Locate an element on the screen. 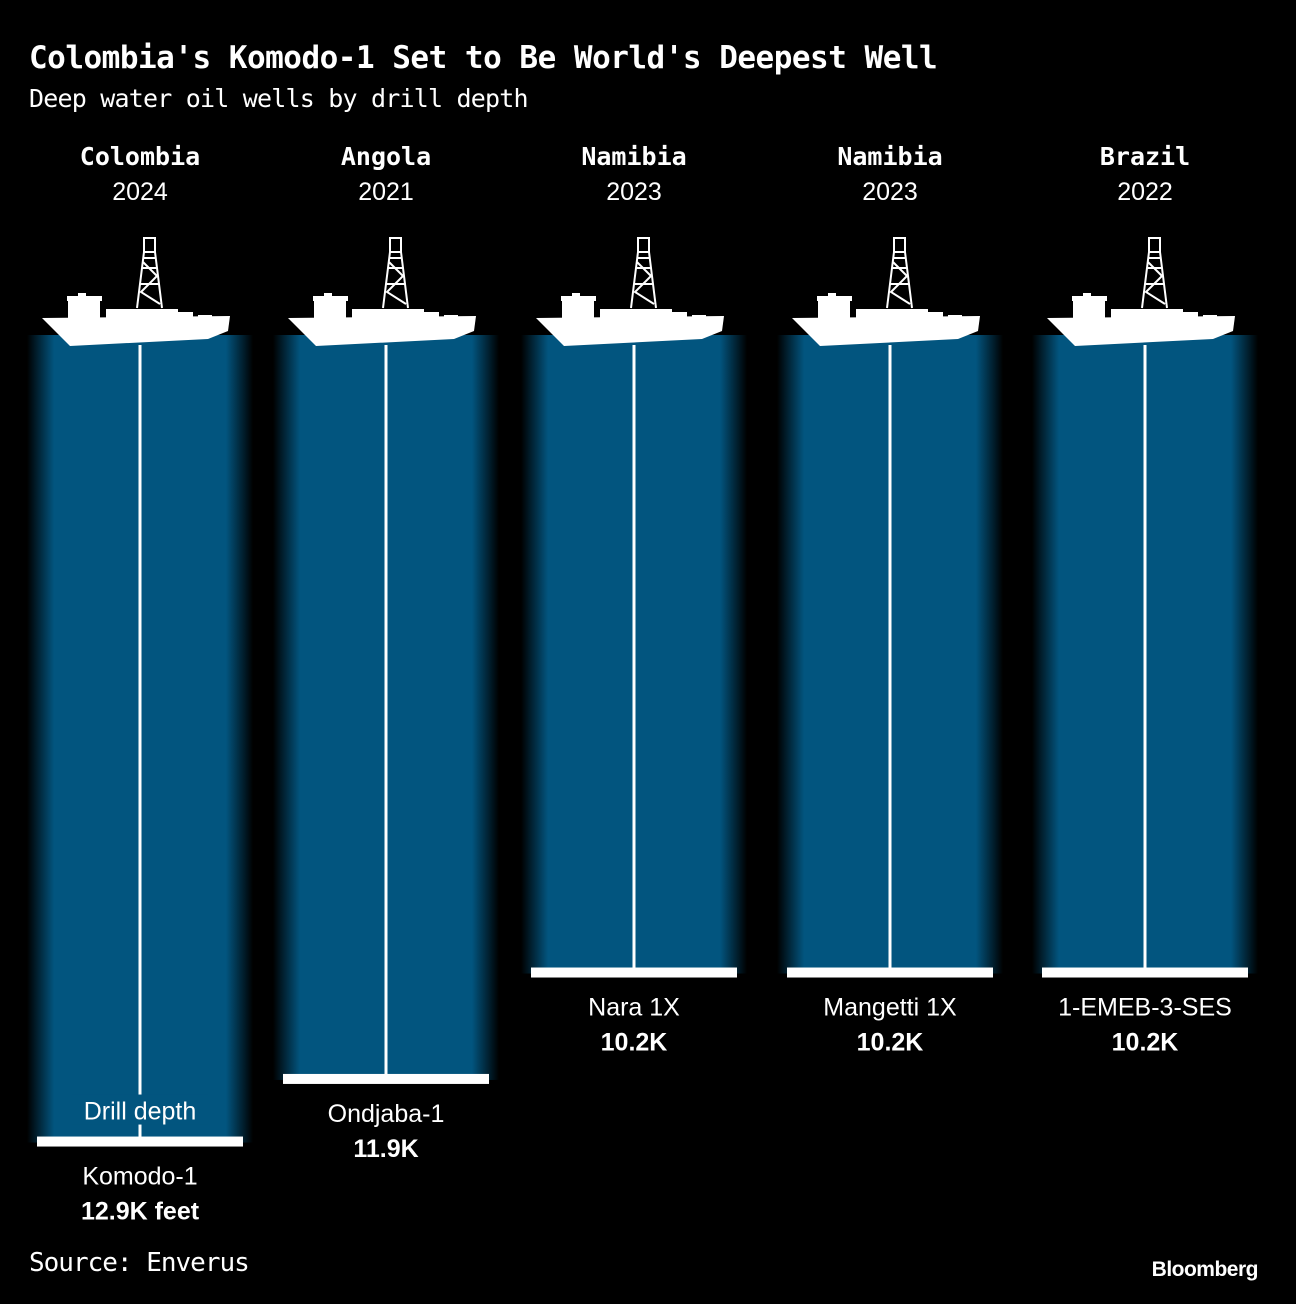  year-label: 2022 is located at coordinates (1145, 192).